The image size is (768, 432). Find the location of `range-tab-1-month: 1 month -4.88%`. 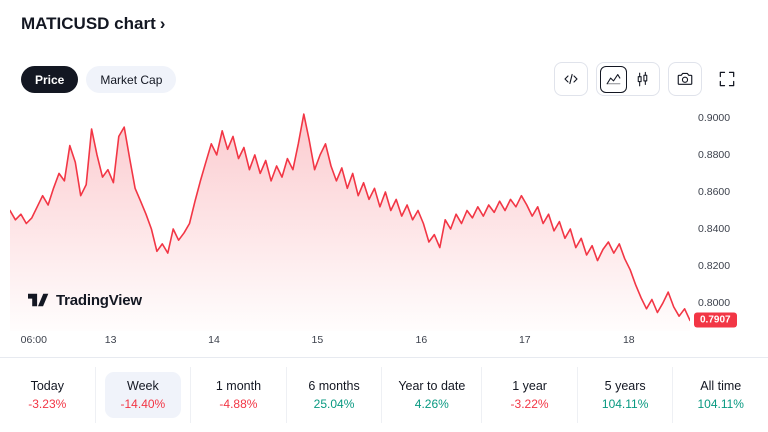

range-tab-1-month: 1 month -4.88% is located at coordinates (239, 395).